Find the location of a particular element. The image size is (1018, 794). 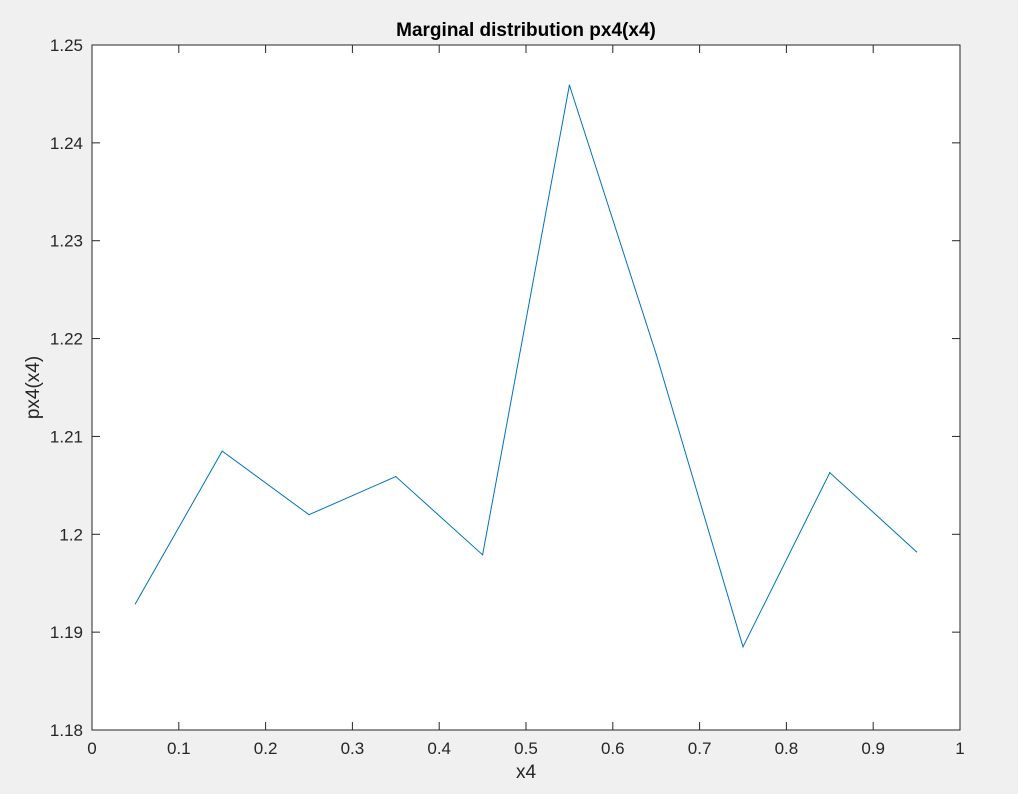

x-tick-label: 0.6 is located at coordinates (613, 748).